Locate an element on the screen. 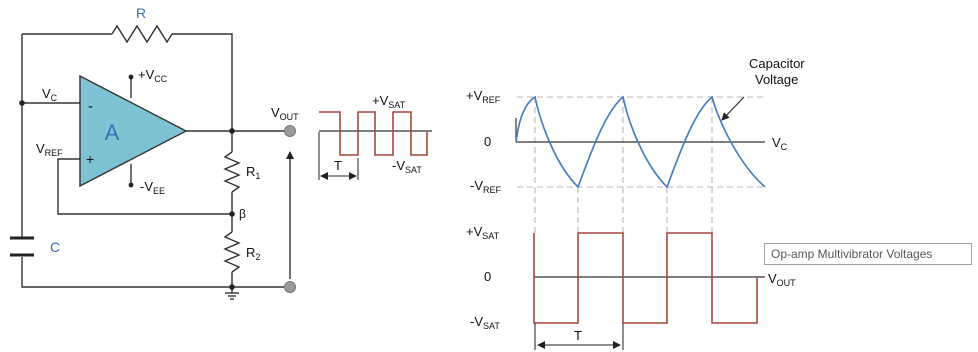 Image resolution: width=978 pixels, height=352 pixels. label-plus-vref: +VREF is located at coordinates (483, 96).